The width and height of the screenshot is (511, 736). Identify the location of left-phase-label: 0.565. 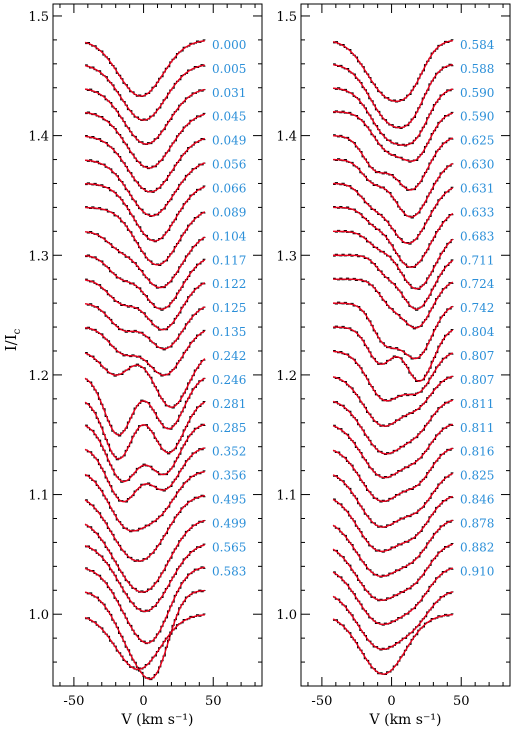
(229, 547).